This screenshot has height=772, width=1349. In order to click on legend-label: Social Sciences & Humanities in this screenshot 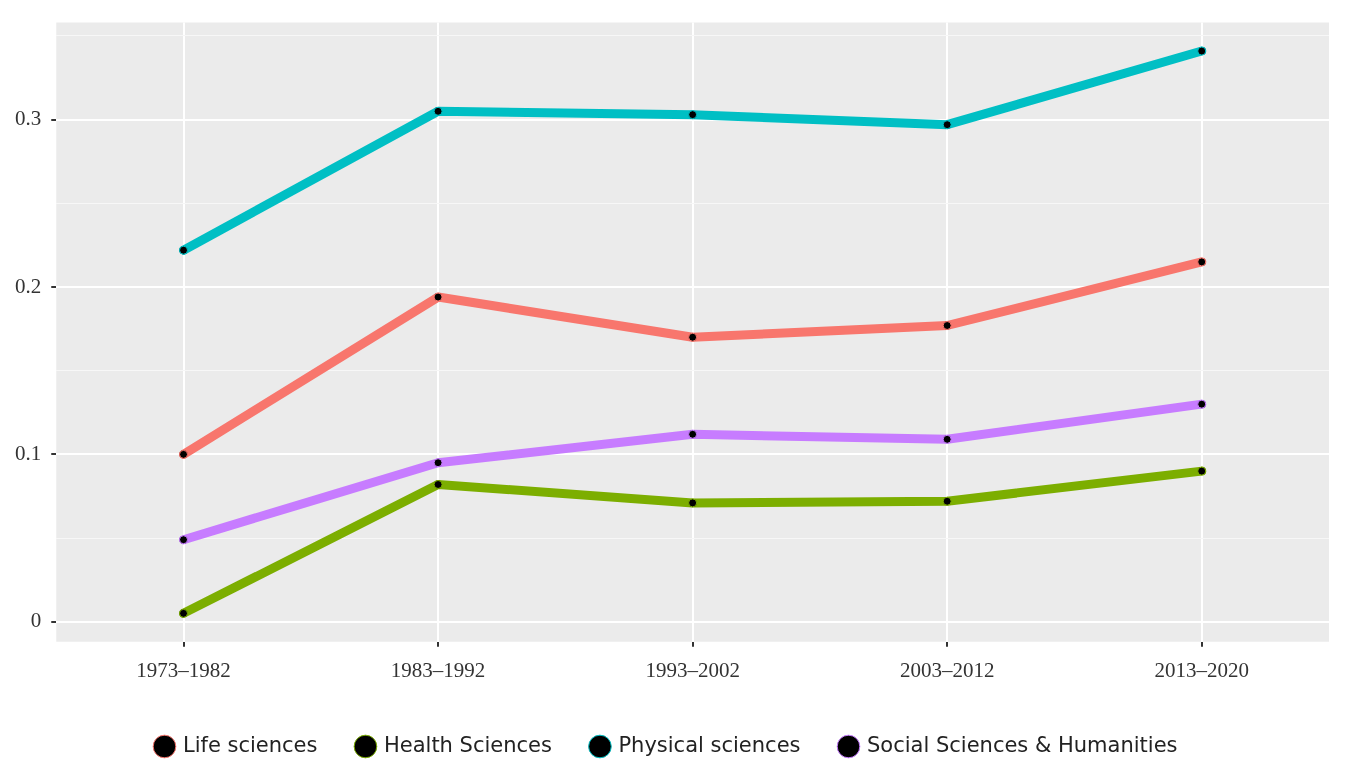, I will do `click(1022, 744)`.